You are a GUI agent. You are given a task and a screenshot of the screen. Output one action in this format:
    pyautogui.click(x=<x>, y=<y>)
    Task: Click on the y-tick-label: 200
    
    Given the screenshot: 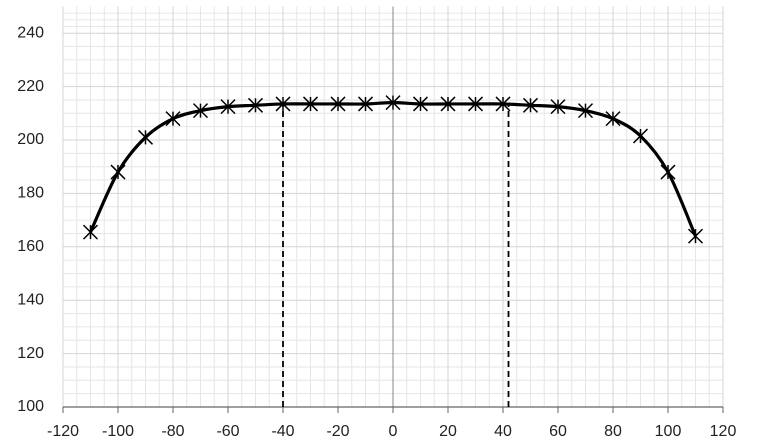 What is the action you would take?
    pyautogui.click(x=30, y=139)
    